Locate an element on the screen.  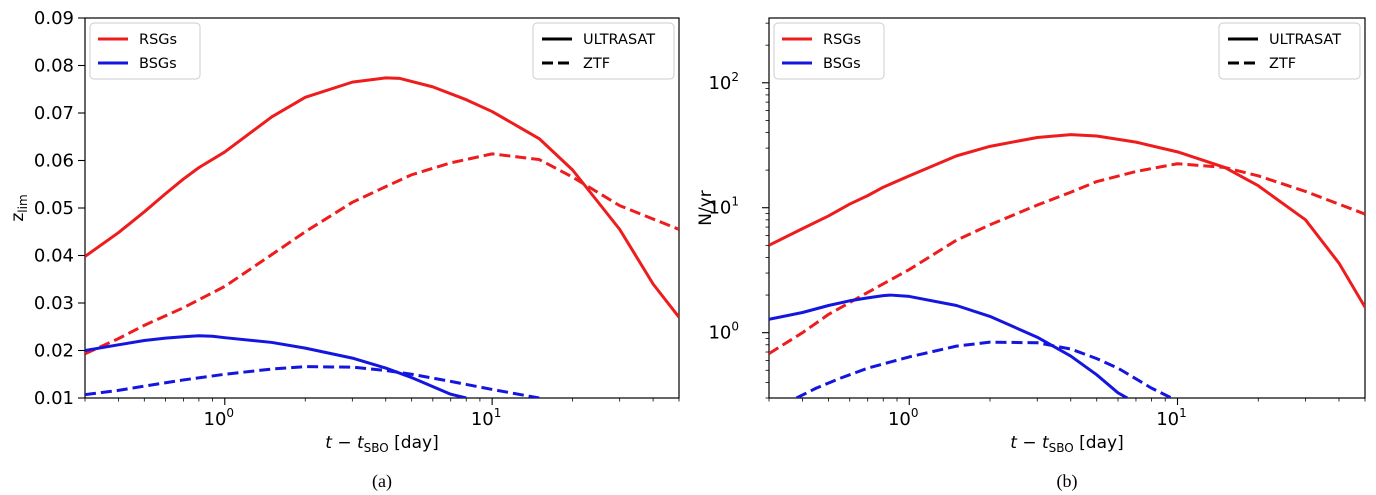
y-axis-label-subscript: lim is located at coordinates (23, 203).